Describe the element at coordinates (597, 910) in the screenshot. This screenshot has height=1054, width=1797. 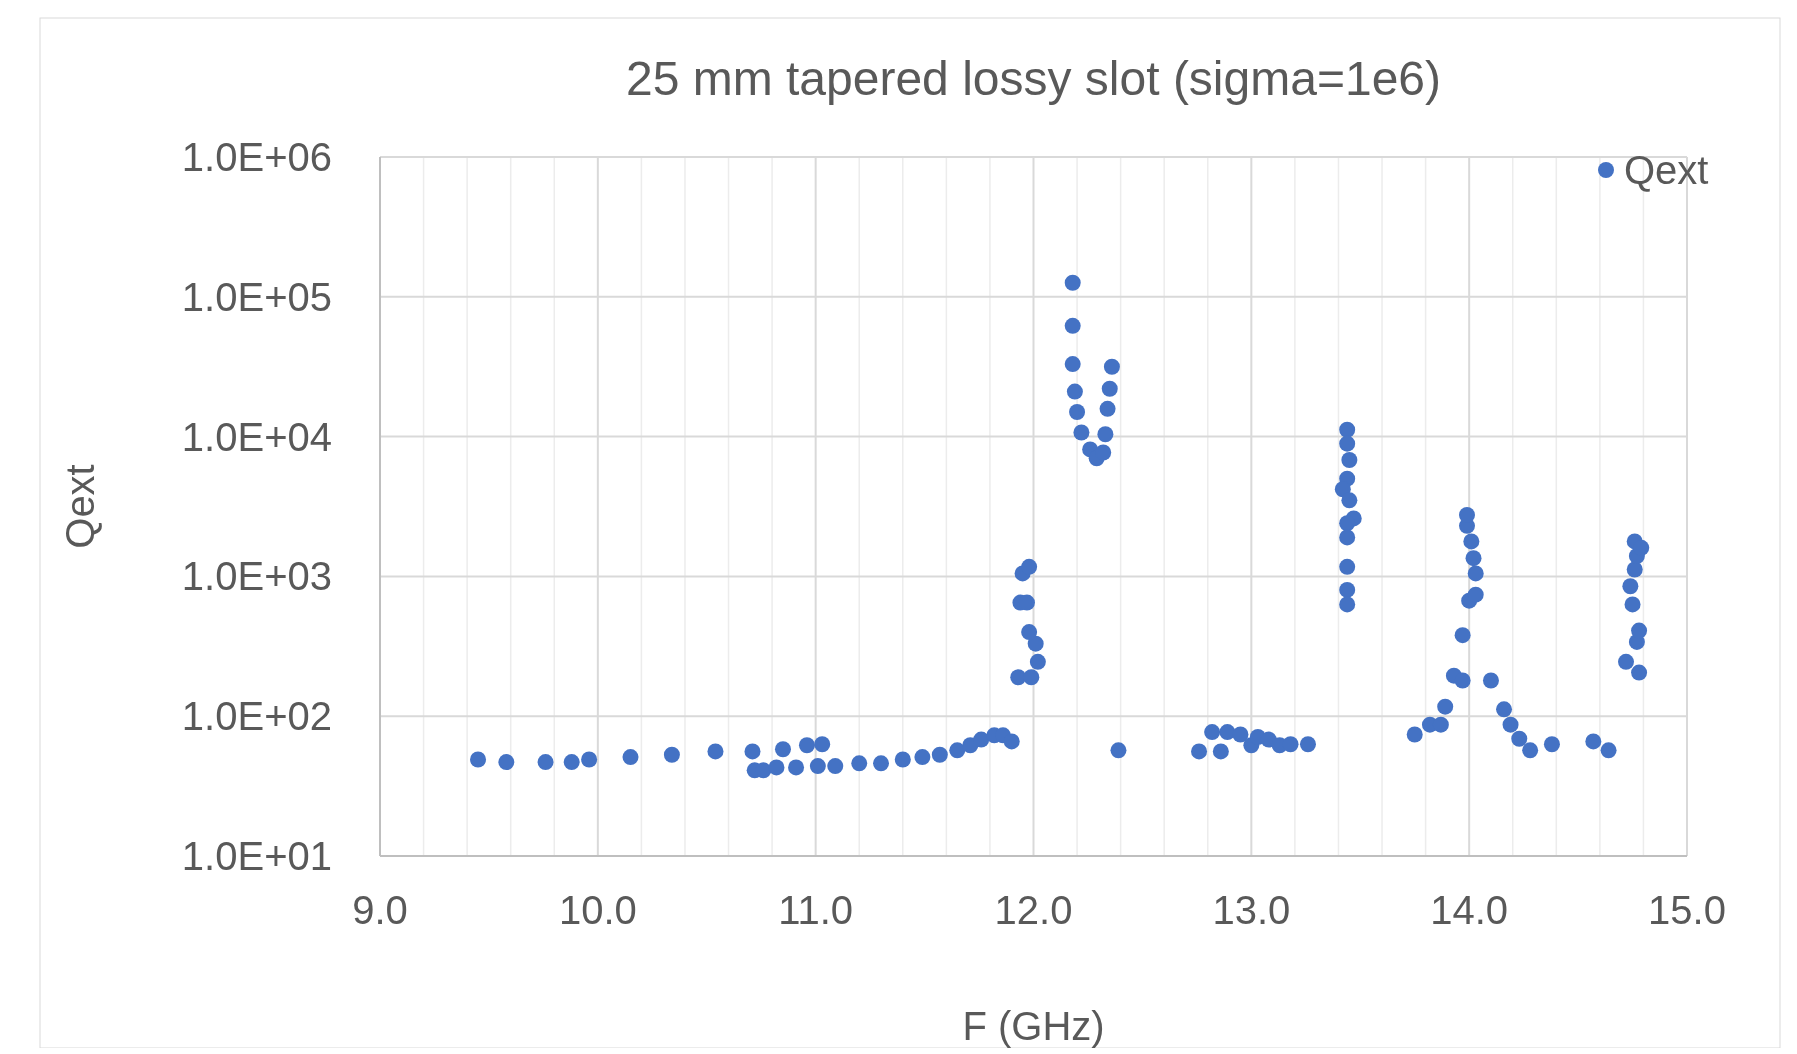
I see `x-tick-label: 10.0` at that location.